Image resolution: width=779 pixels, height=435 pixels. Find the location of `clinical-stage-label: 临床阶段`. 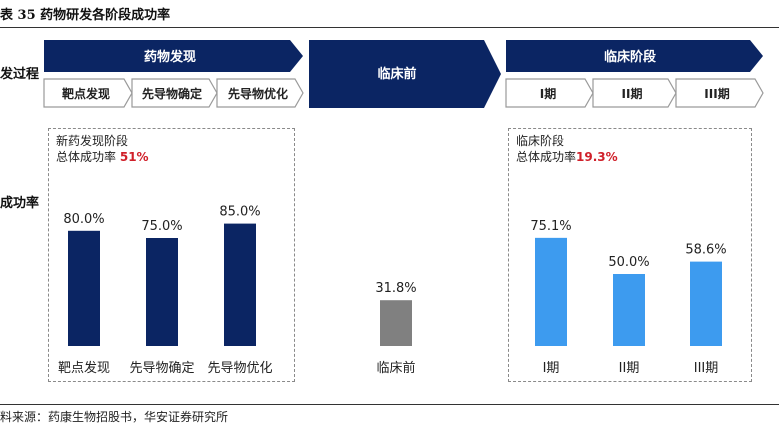

clinical-stage-label: 临床阶段 is located at coordinates (630, 57).